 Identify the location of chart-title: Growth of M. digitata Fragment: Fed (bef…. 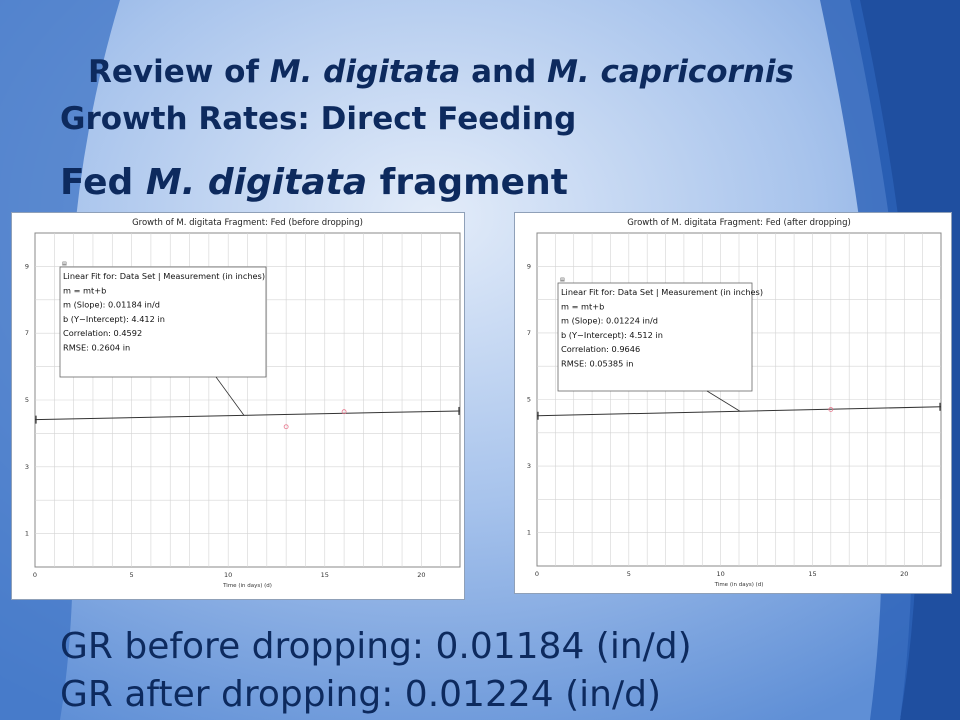
(247, 223).